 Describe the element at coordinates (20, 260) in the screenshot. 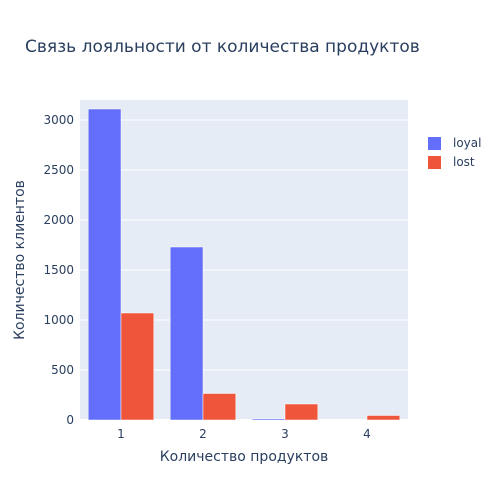

I see `y-axis-title: Количество клиентов` at that location.